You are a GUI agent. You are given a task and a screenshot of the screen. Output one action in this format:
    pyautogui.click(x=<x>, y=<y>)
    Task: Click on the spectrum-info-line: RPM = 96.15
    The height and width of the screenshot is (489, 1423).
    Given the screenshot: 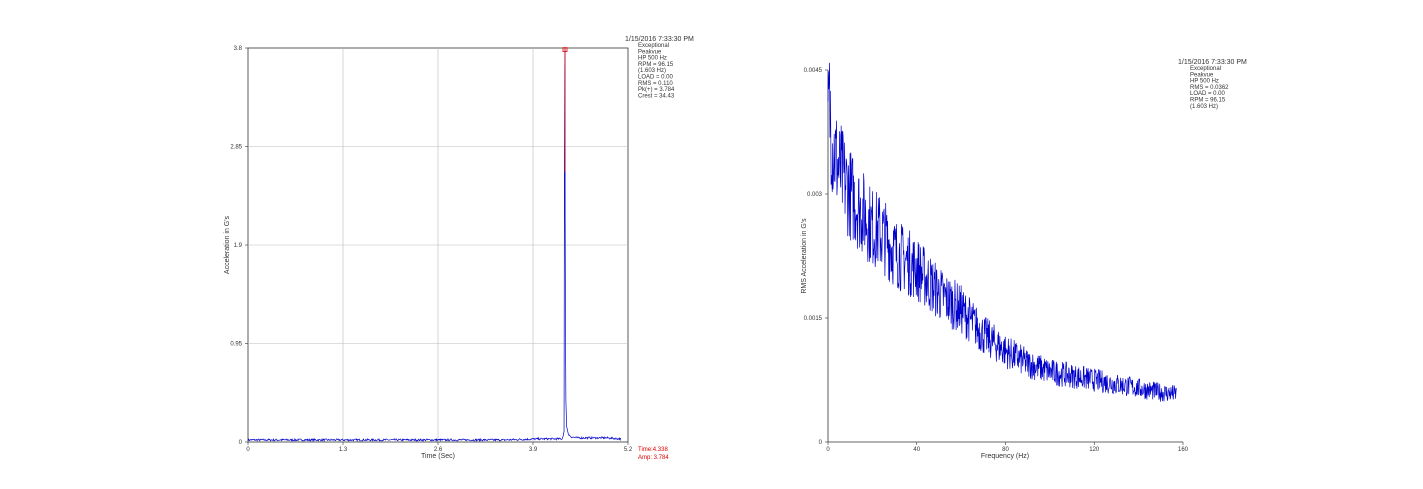 What is the action you would take?
    pyautogui.click(x=1208, y=101)
    